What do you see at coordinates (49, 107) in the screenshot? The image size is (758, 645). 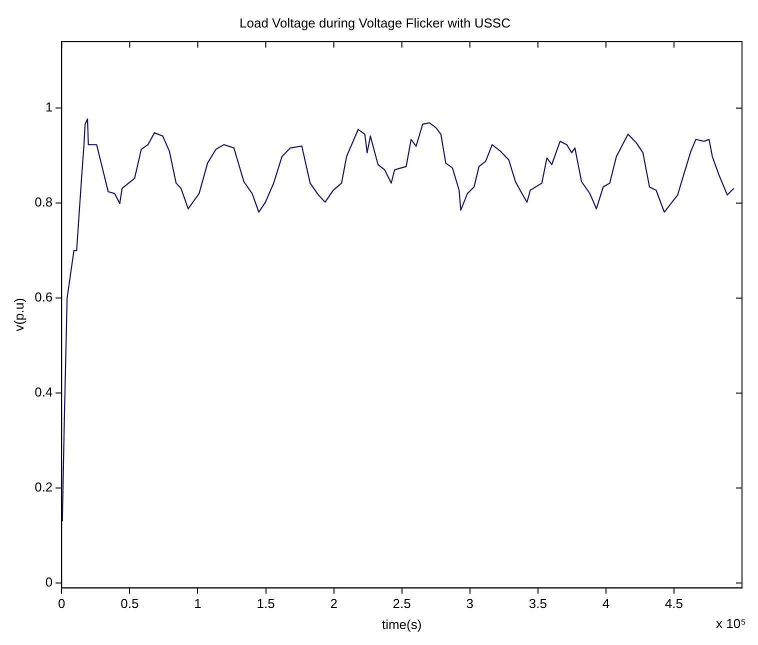 I see `y-tick-label: 1` at bounding box center [49, 107].